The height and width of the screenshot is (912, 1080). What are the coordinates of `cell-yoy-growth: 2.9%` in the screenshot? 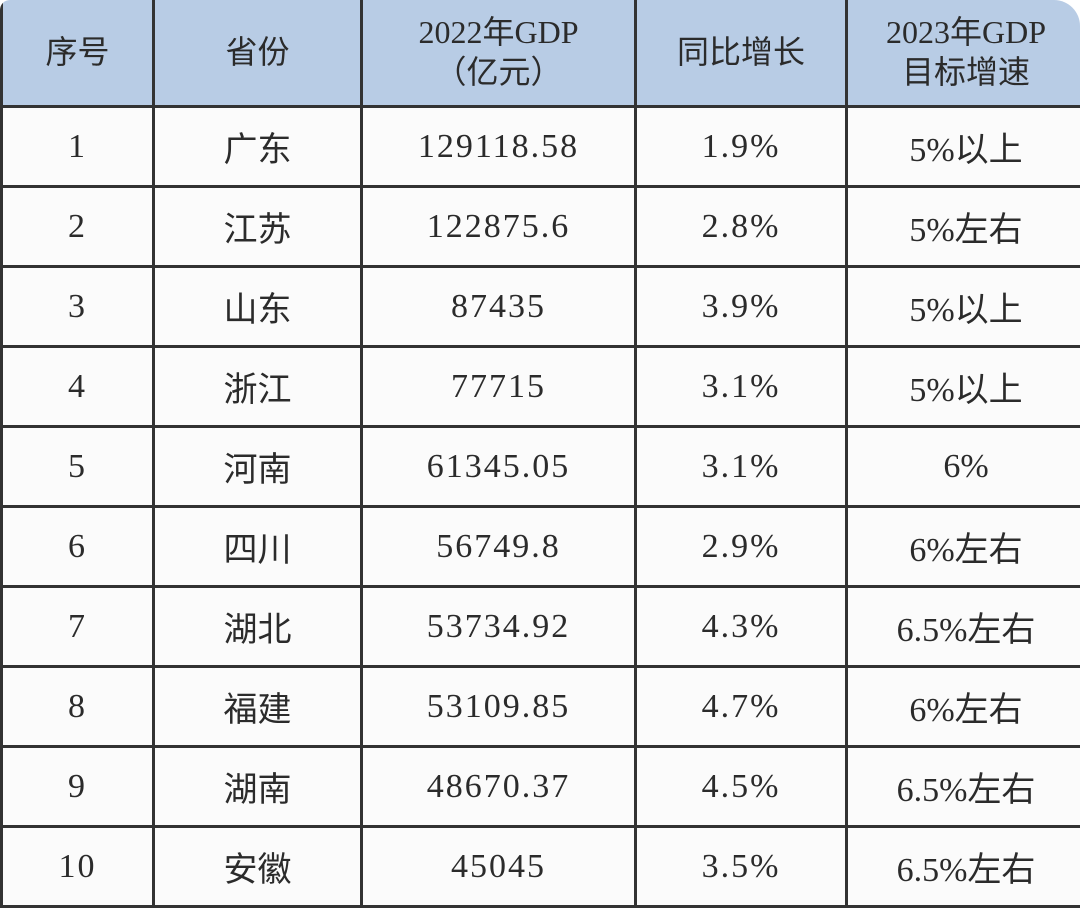 It's located at (741, 546).